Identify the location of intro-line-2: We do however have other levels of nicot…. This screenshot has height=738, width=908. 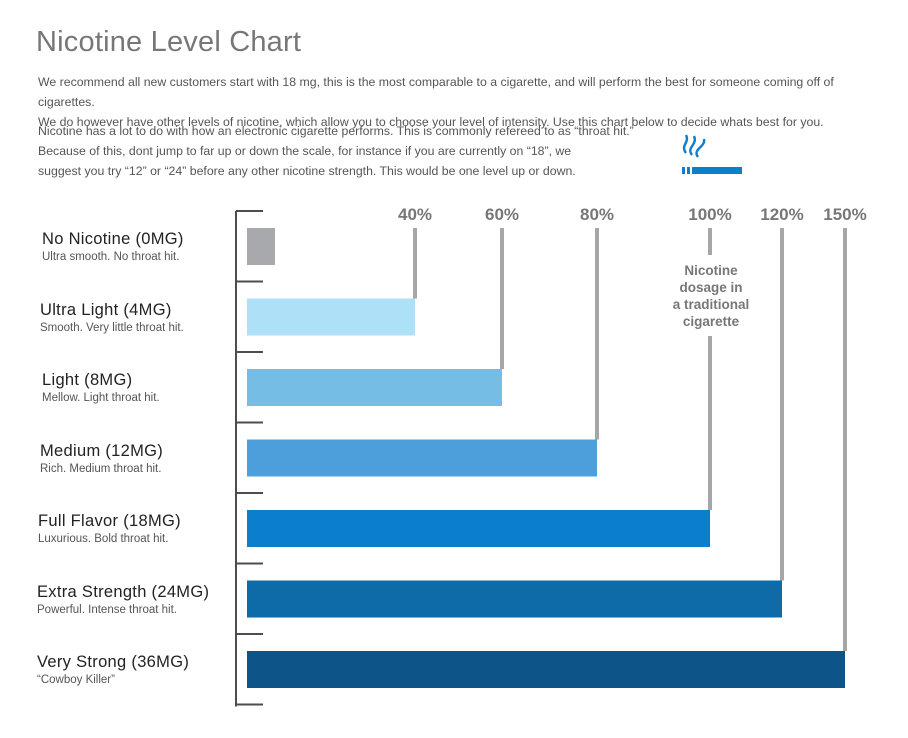
(431, 122).